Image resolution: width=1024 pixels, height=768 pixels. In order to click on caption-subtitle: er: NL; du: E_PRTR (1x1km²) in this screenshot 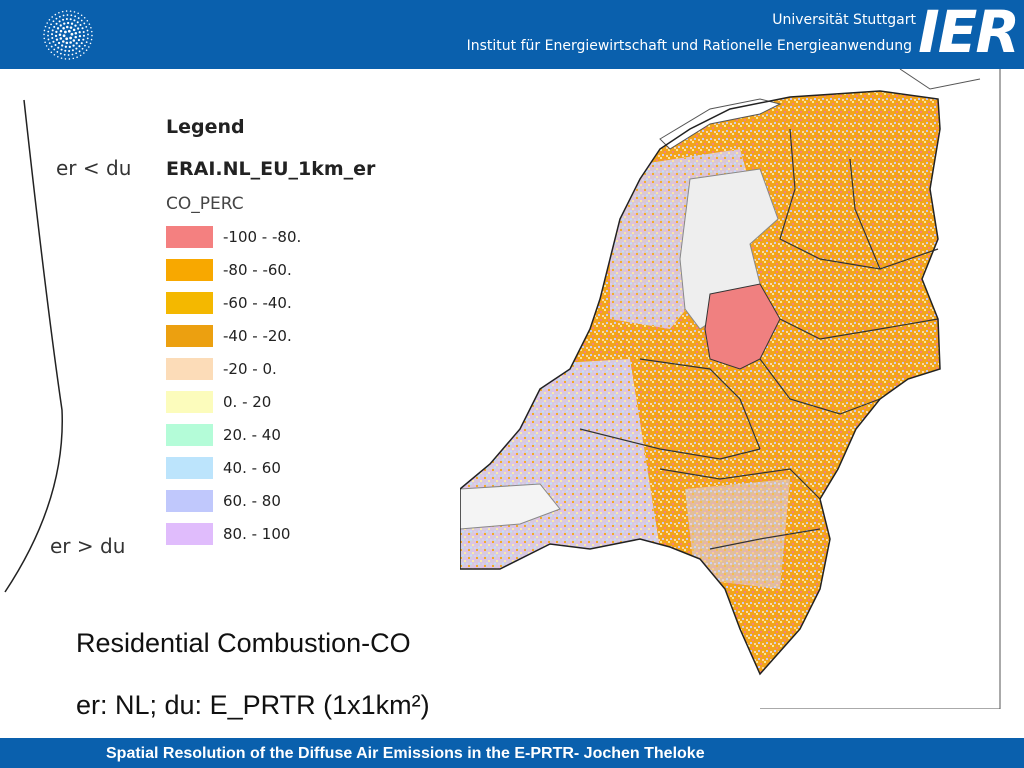, I will do `click(253, 705)`.